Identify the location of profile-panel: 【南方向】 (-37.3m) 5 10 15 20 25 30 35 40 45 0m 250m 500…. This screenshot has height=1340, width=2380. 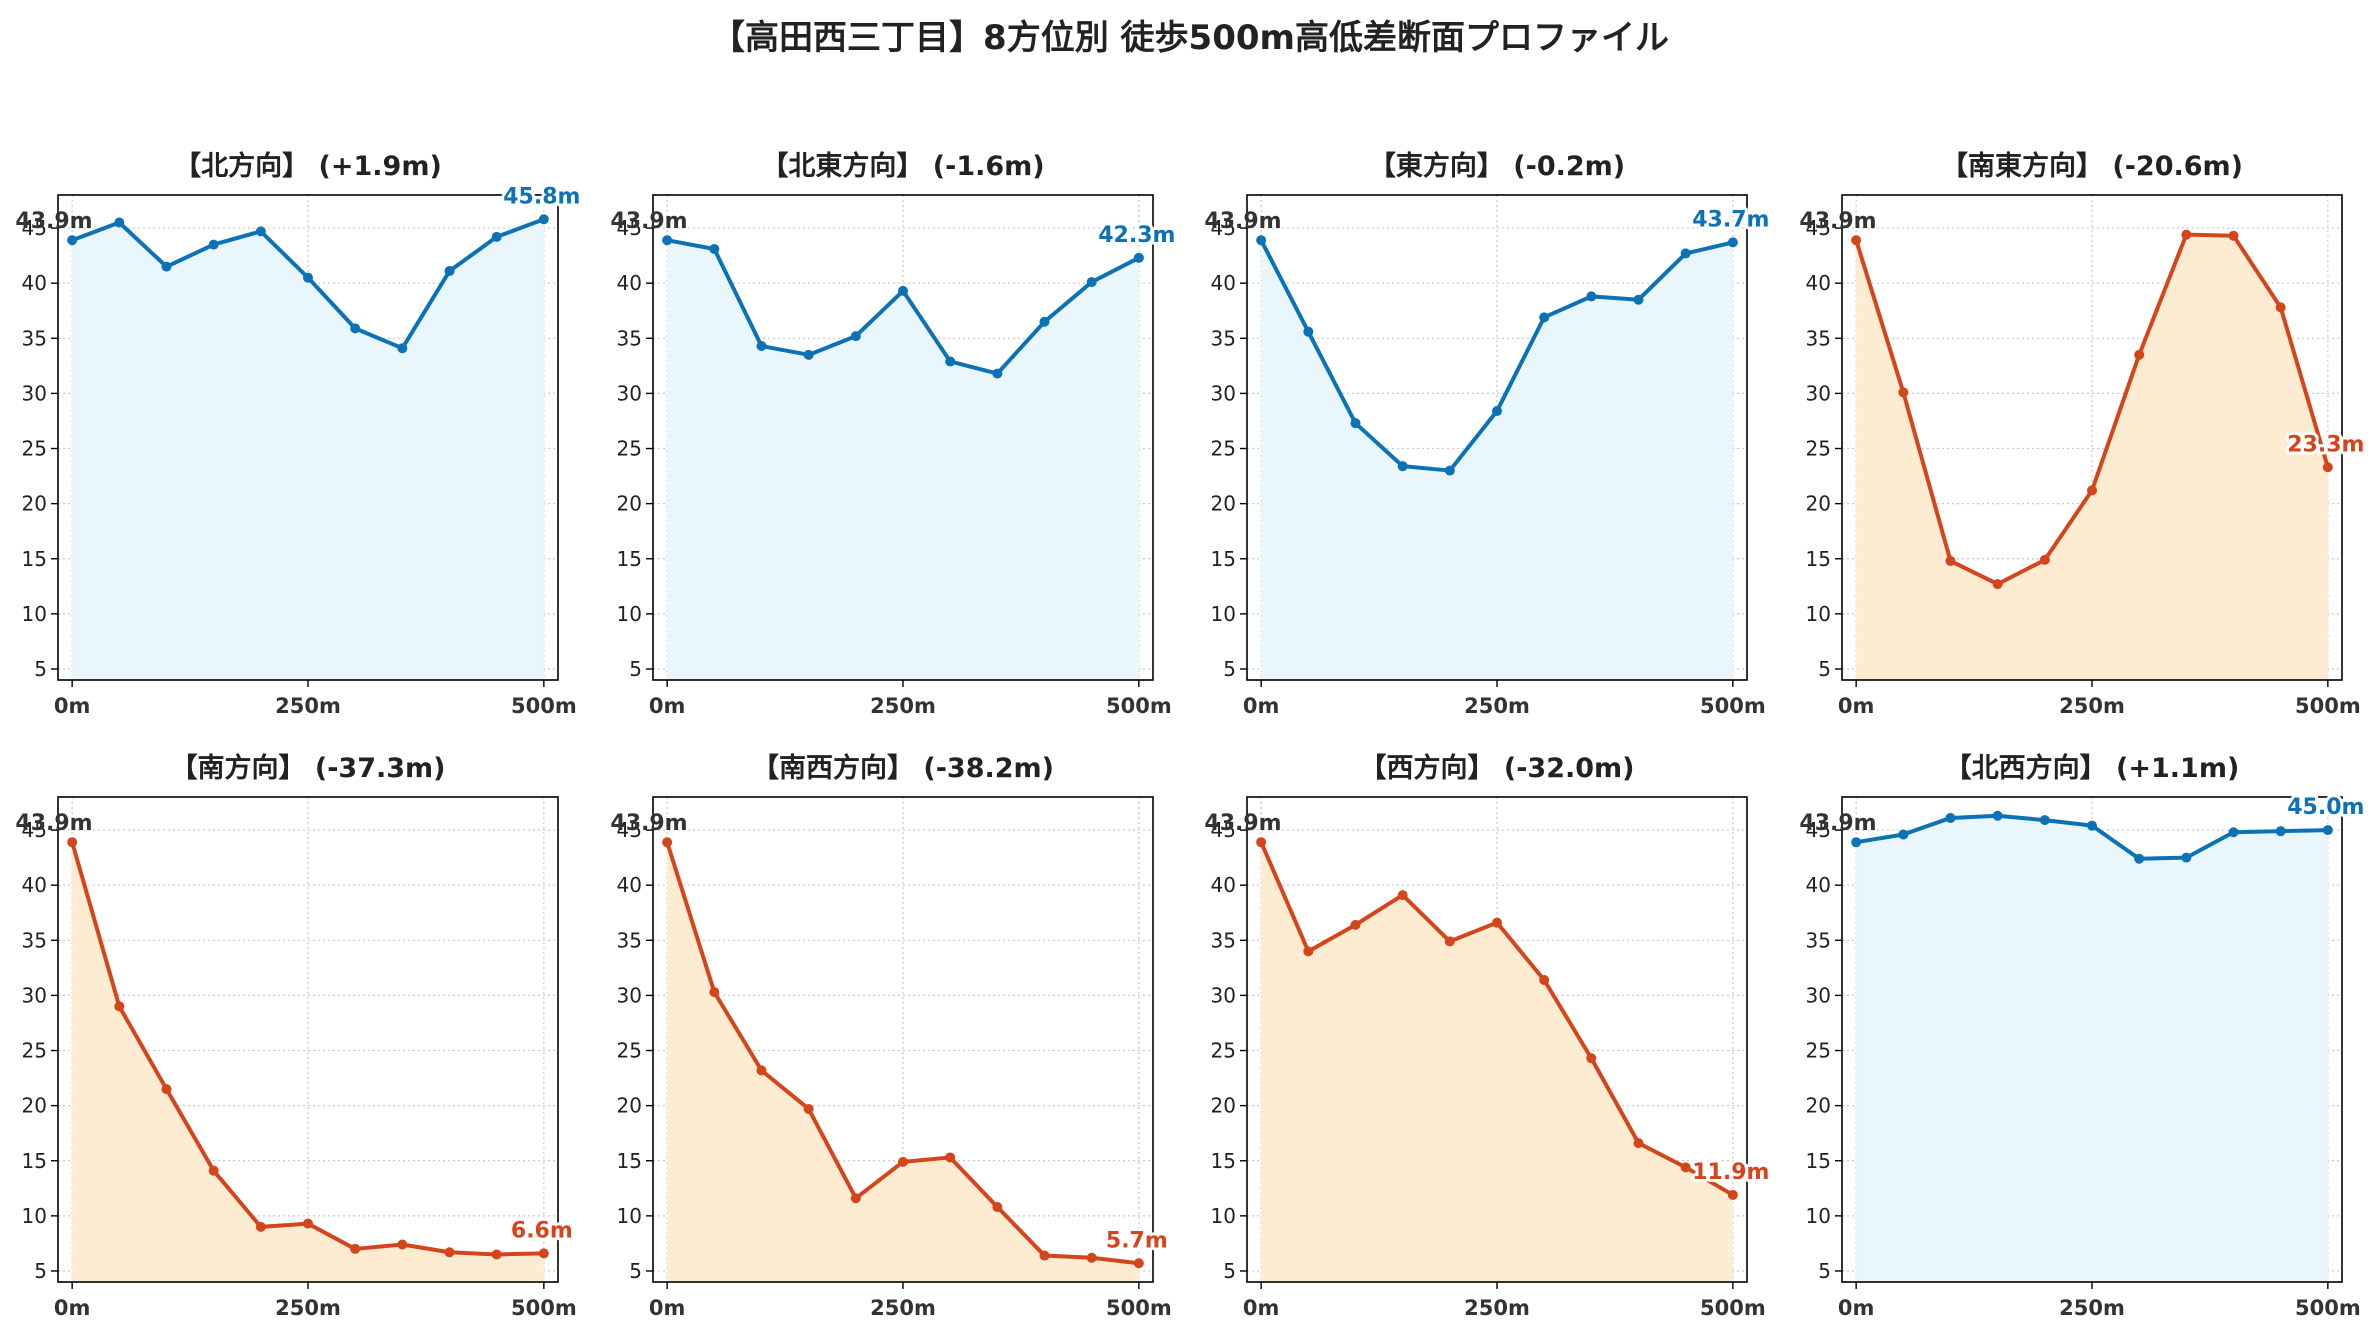
(295, 1036).